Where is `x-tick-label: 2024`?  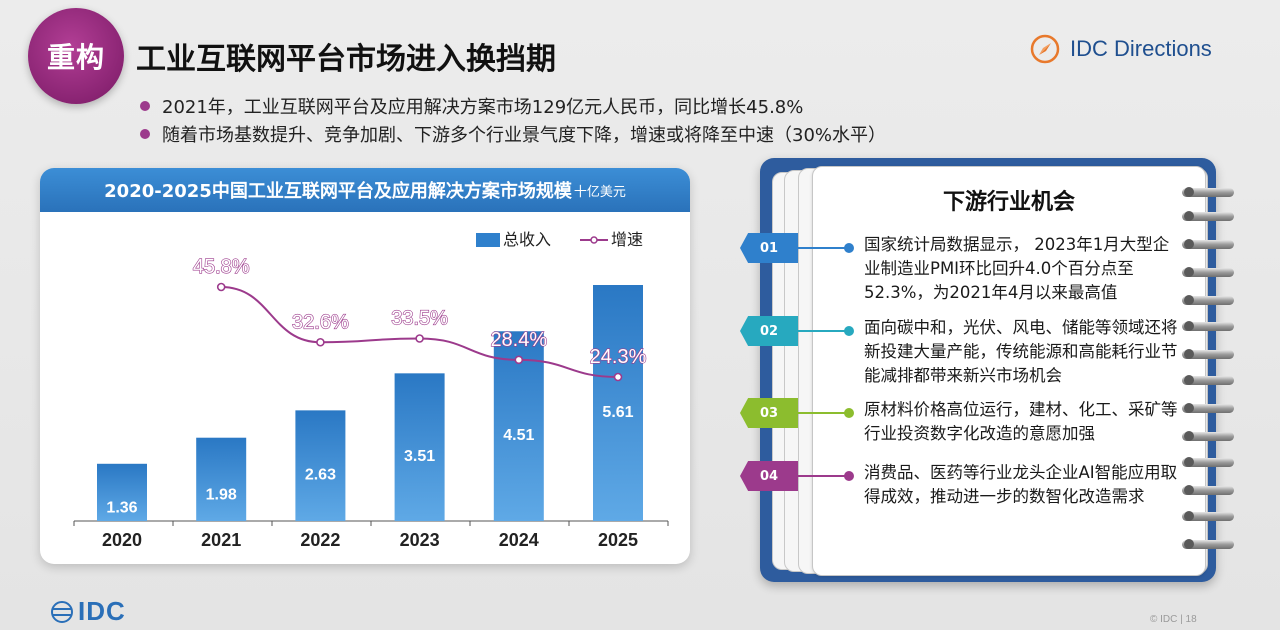
x-tick-label: 2024 is located at coordinates (519, 540).